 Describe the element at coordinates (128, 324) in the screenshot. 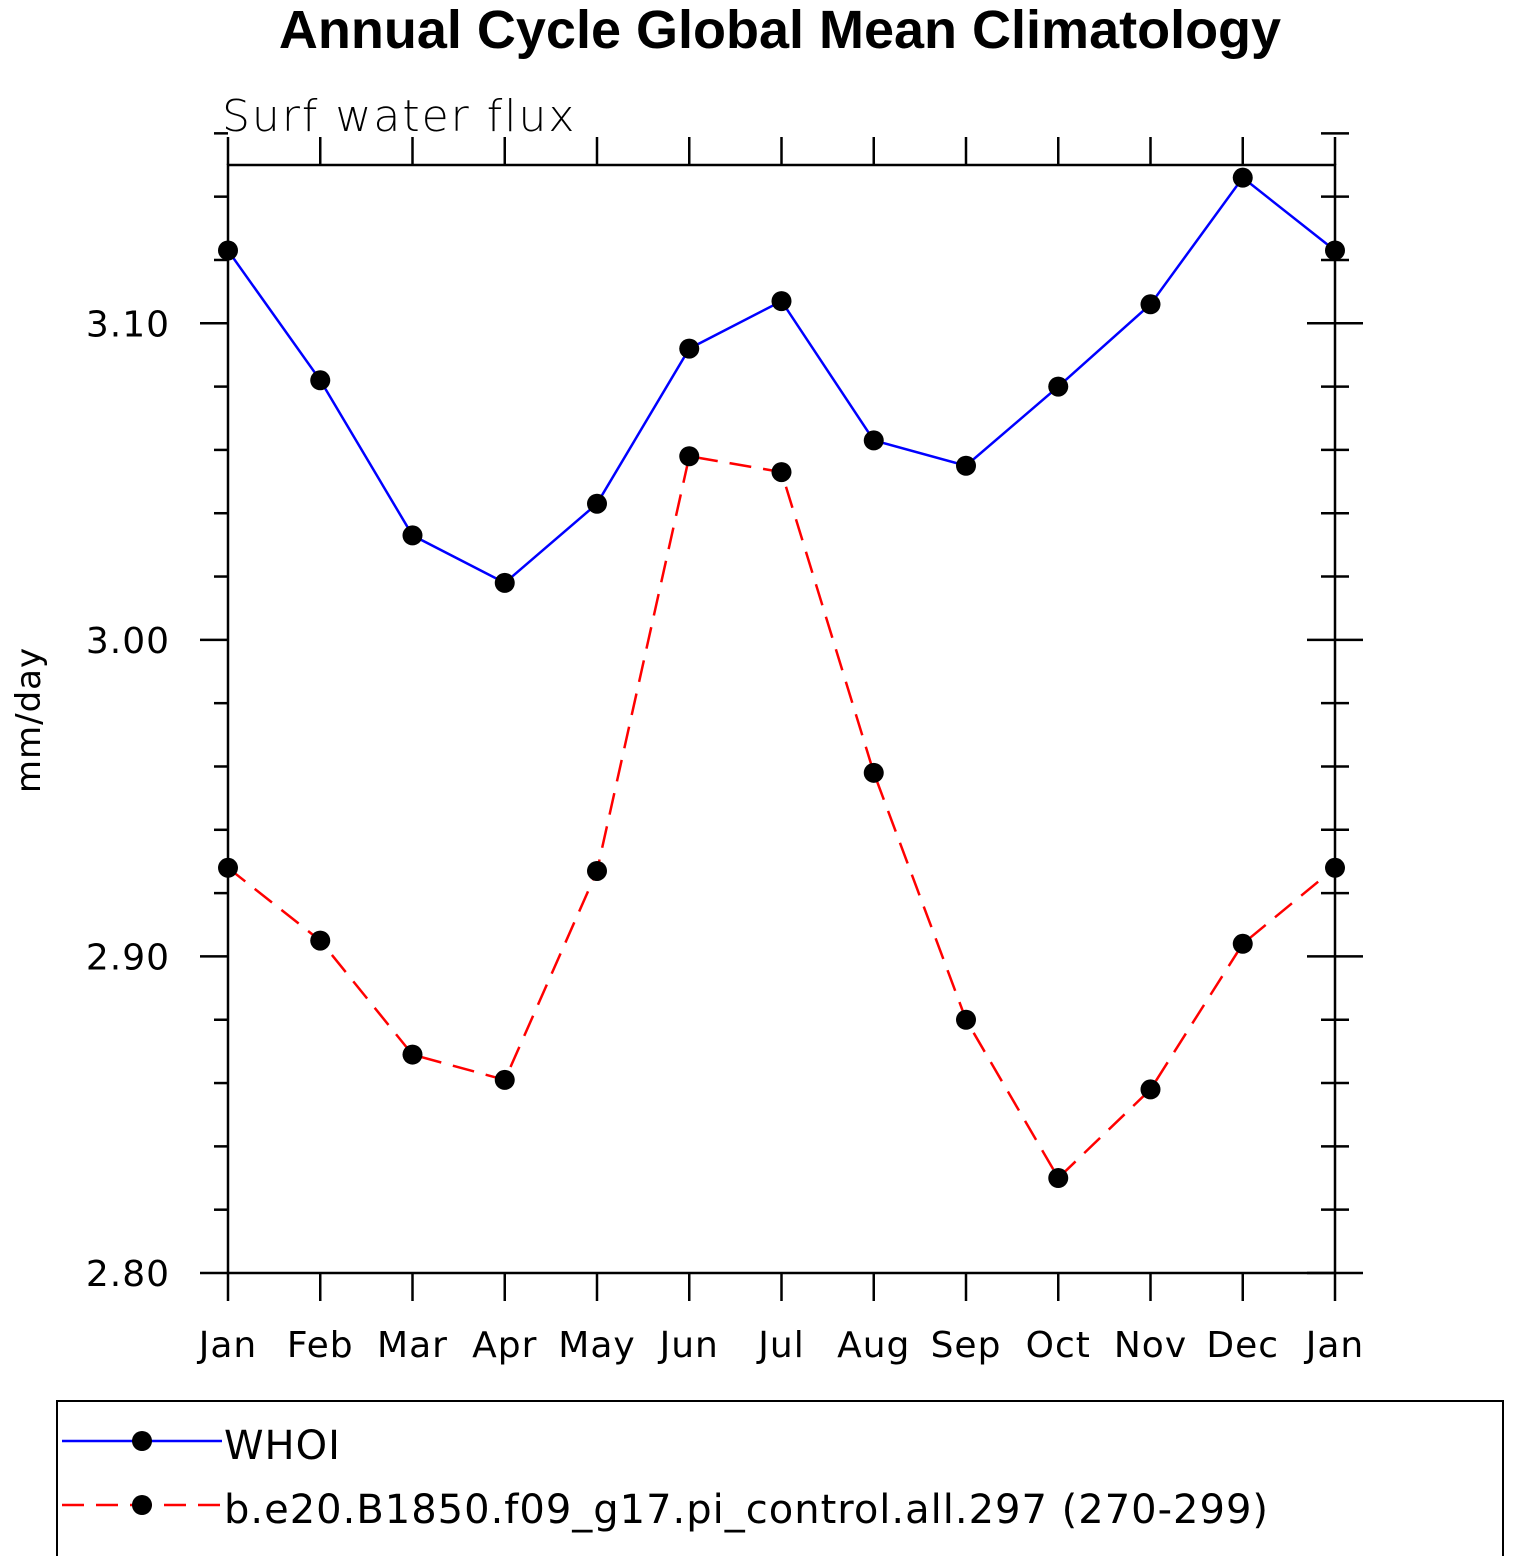

I see `y-tick-label: 3.10` at that location.